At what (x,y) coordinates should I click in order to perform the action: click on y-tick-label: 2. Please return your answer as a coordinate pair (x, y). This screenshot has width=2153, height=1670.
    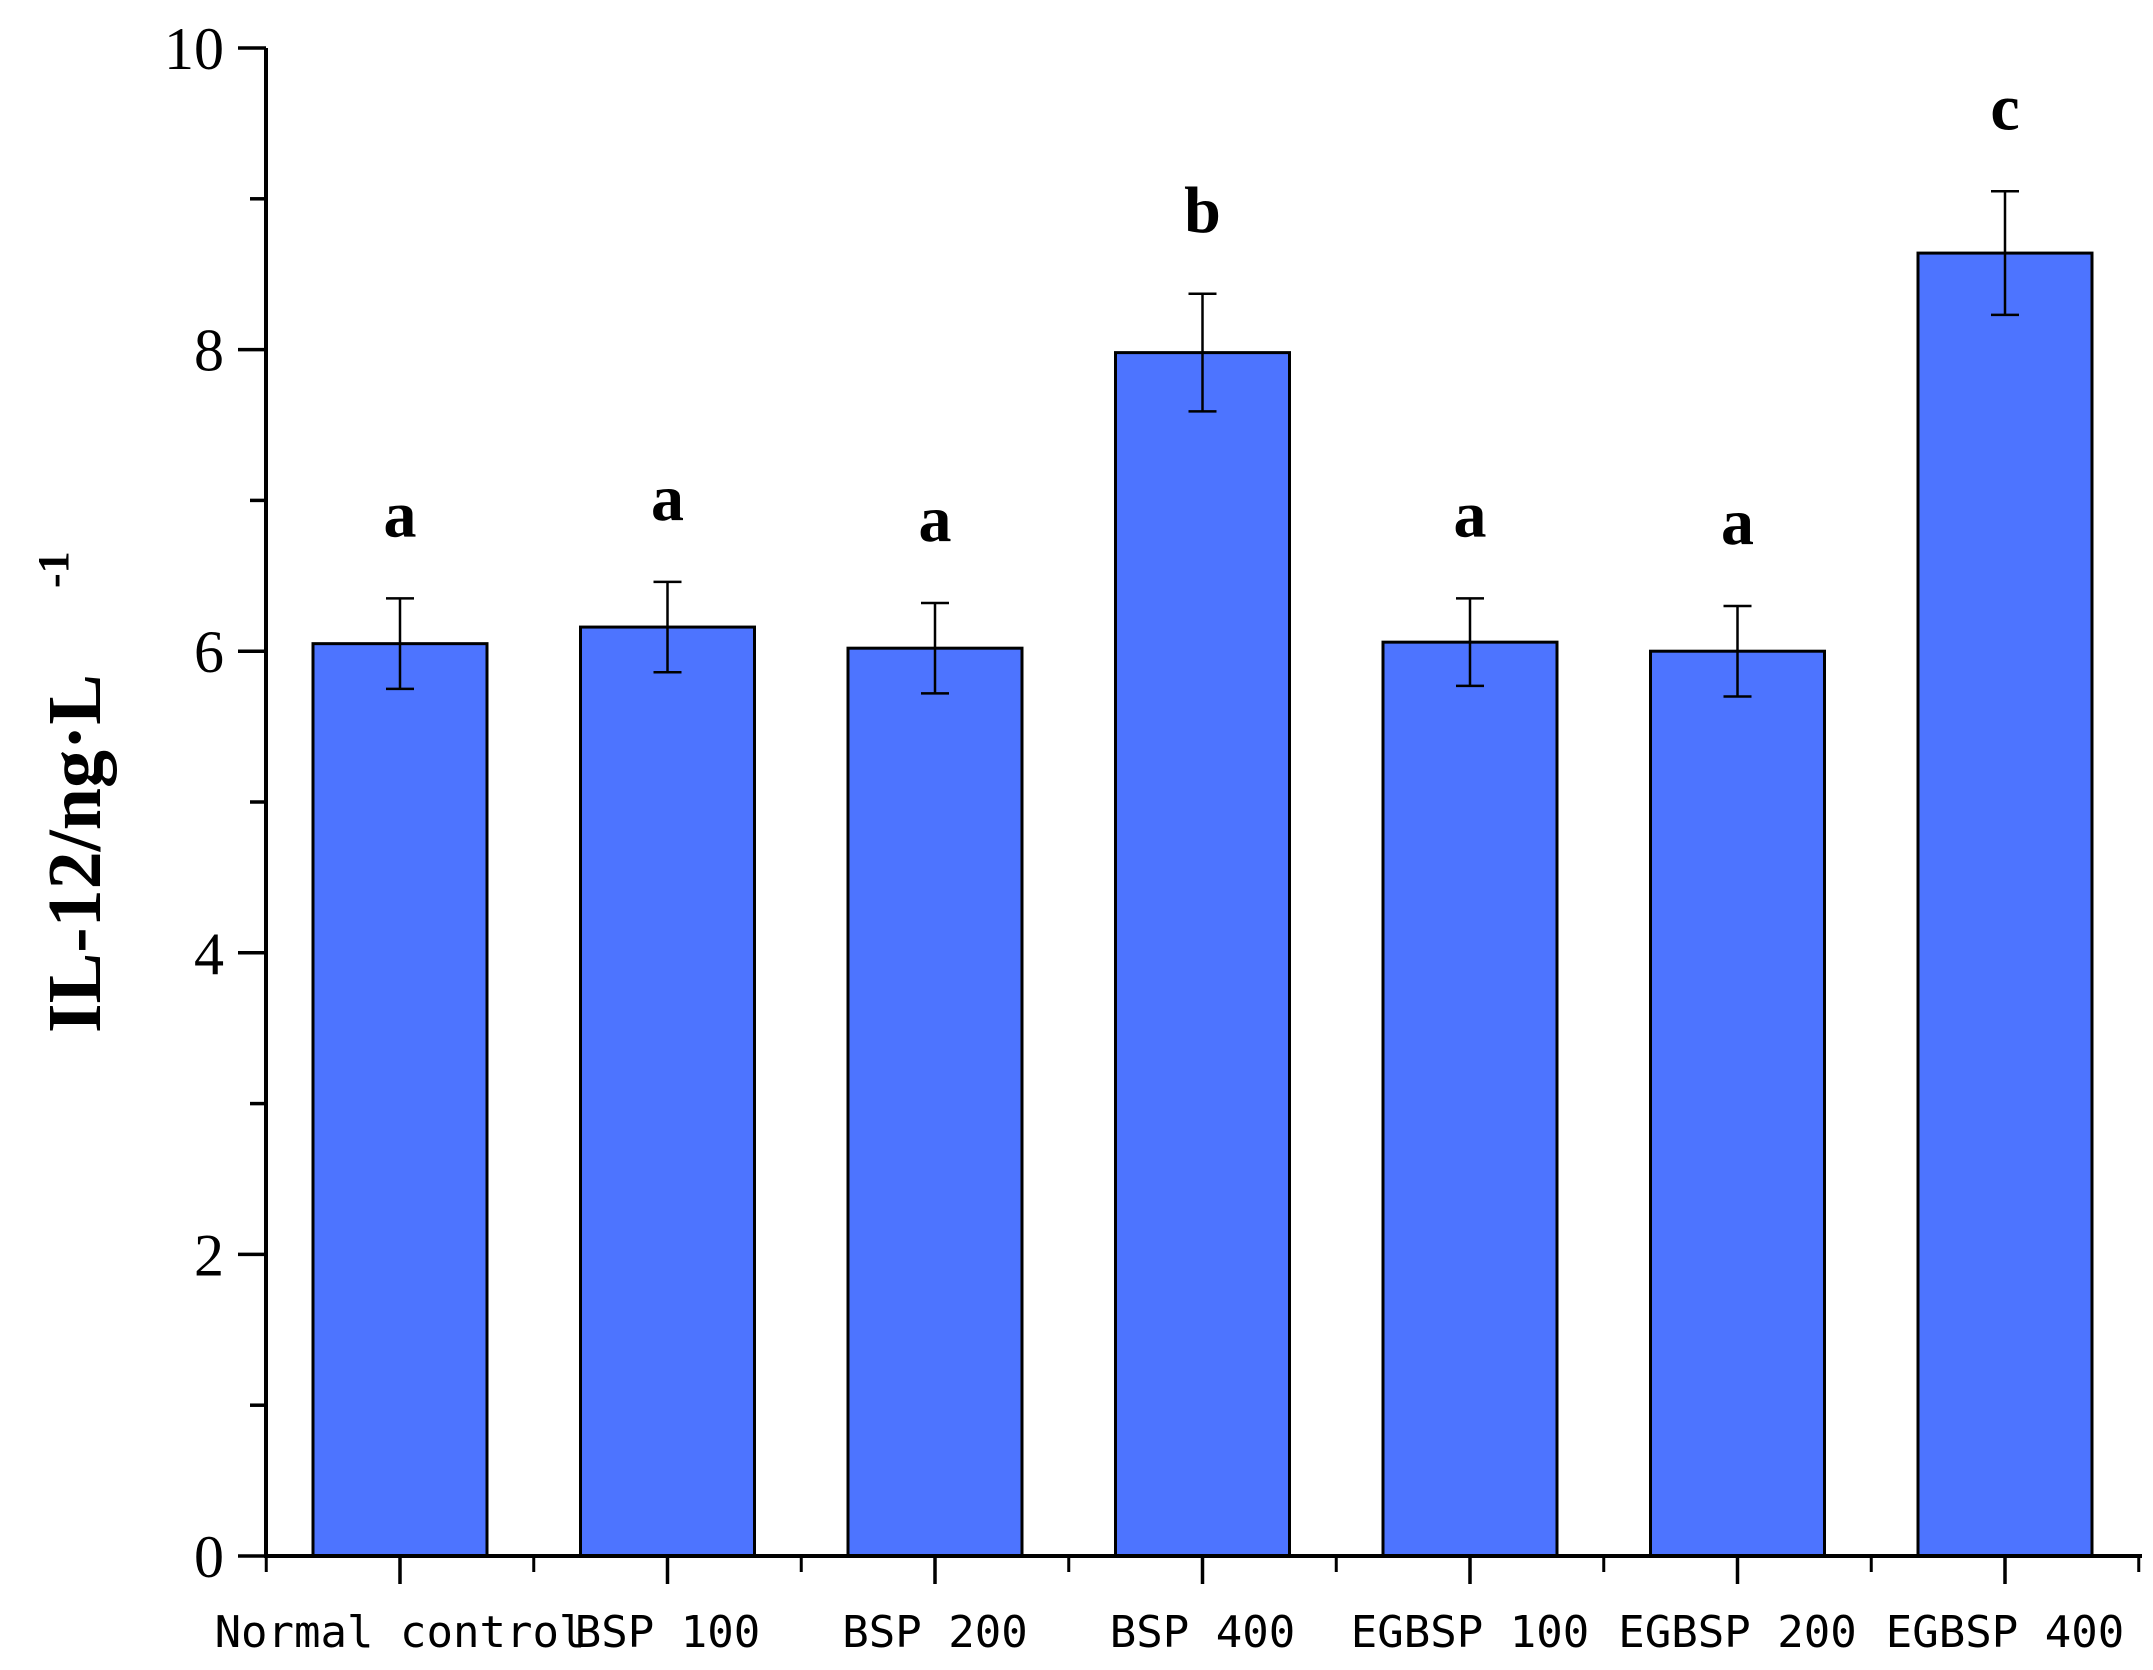
    Looking at the image, I should click on (209, 1255).